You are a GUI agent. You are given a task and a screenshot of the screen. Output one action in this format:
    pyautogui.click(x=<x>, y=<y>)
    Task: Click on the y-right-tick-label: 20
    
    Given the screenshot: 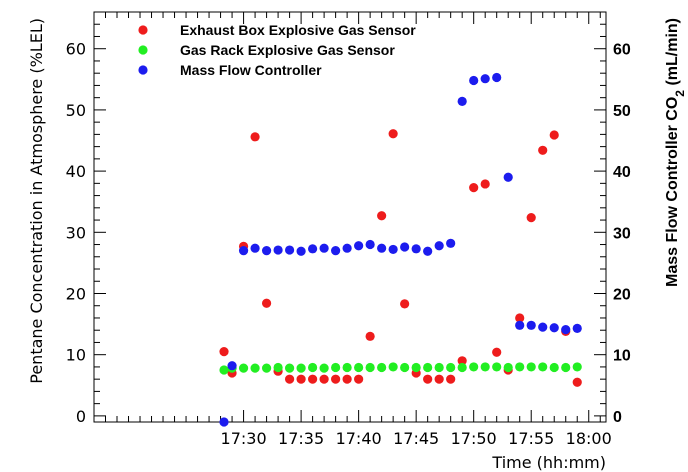 What is the action you would take?
    pyautogui.click(x=622, y=294)
    